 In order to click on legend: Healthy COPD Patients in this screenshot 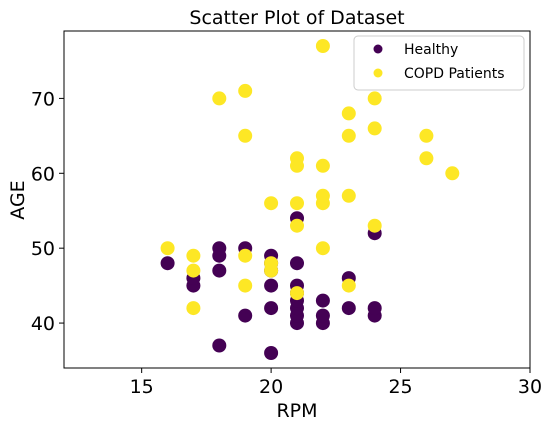, I will do `click(439, 63)`.